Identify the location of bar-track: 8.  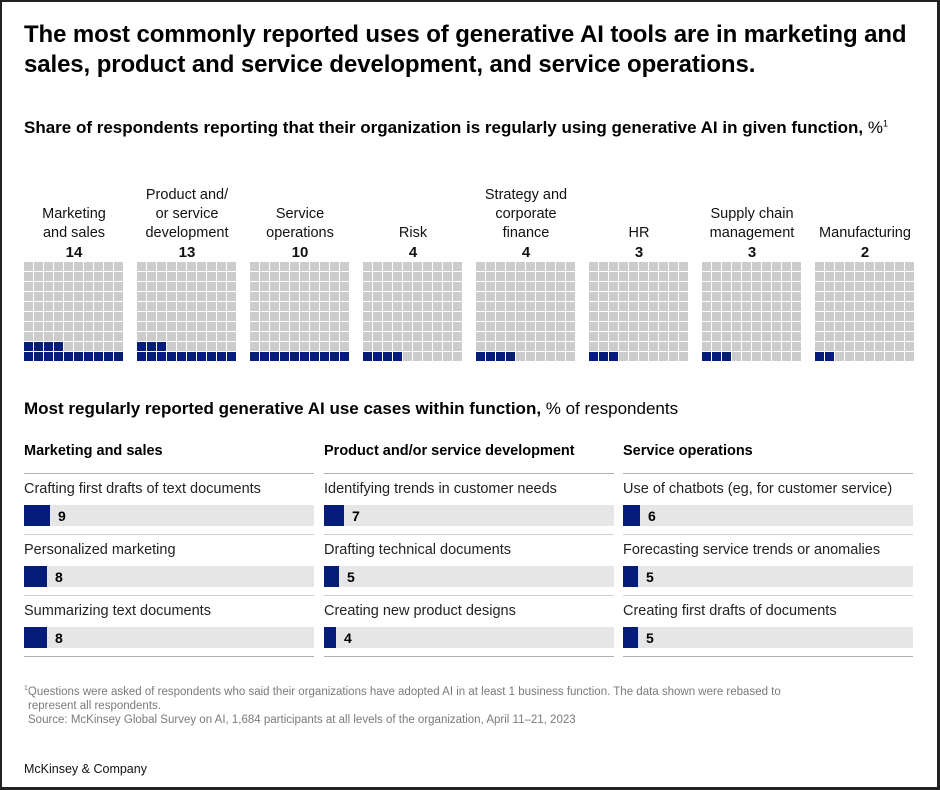
(169, 637).